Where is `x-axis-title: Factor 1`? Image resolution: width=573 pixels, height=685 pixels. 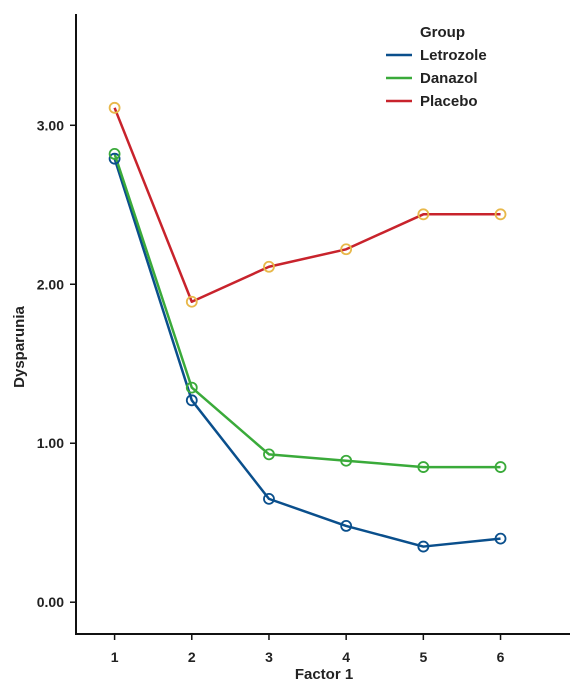 x-axis-title: Factor 1 is located at coordinates (324, 674).